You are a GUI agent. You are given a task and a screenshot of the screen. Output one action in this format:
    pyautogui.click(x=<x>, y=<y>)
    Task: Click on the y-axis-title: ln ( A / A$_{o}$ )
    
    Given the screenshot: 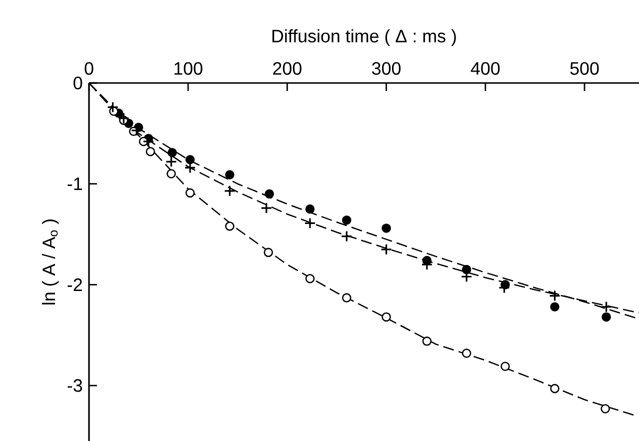 What is the action you would take?
    pyautogui.click(x=50, y=262)
    